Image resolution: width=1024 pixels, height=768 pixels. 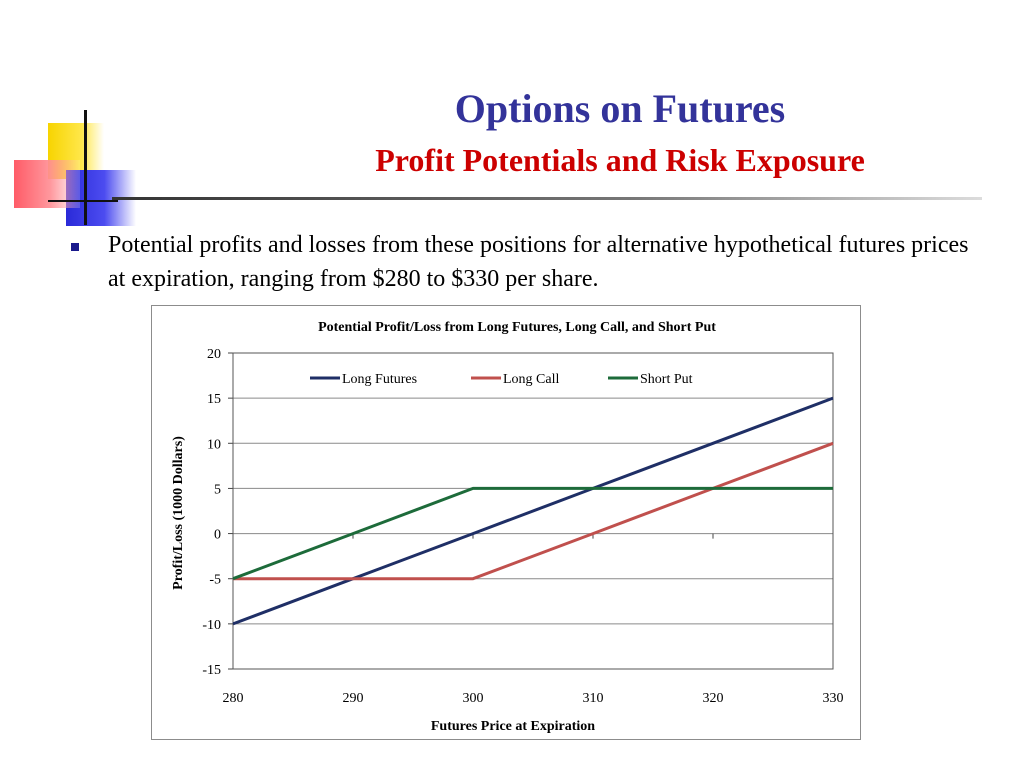 What do you see at coordinates (75, 247) in the screenshot?
I see `bullet-square-icon` at bounding box center [75, 247].